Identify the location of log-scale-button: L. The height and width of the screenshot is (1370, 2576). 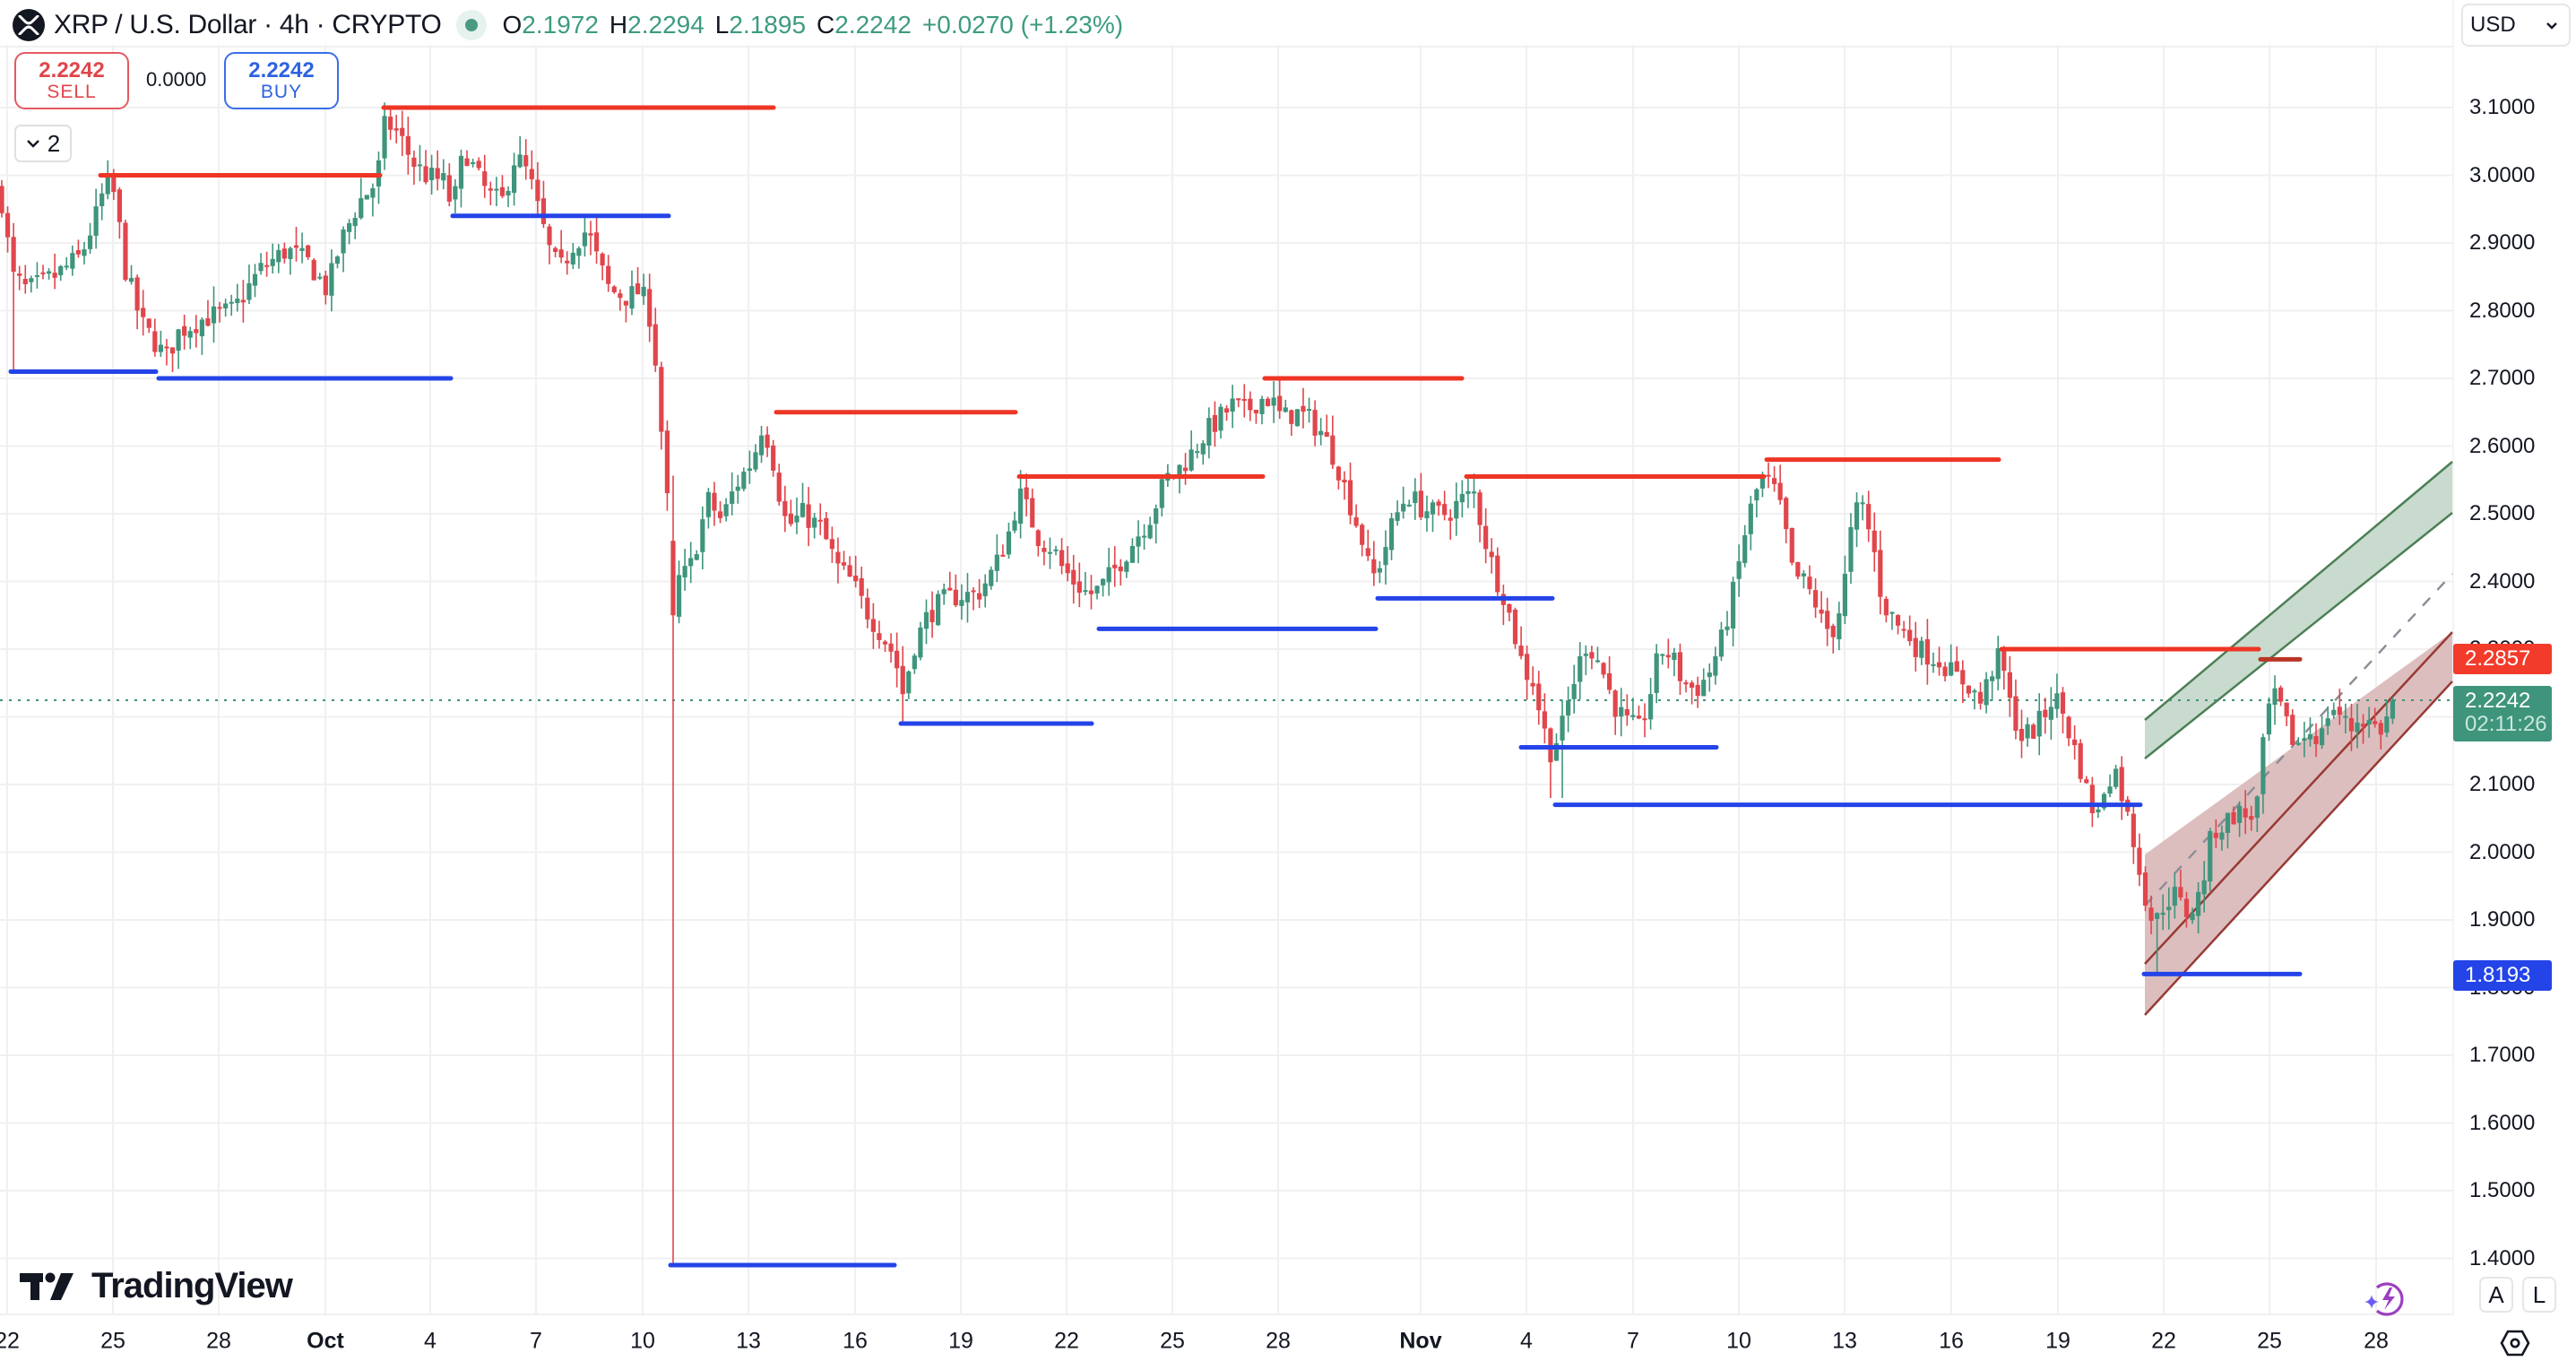
(2539, 1295).